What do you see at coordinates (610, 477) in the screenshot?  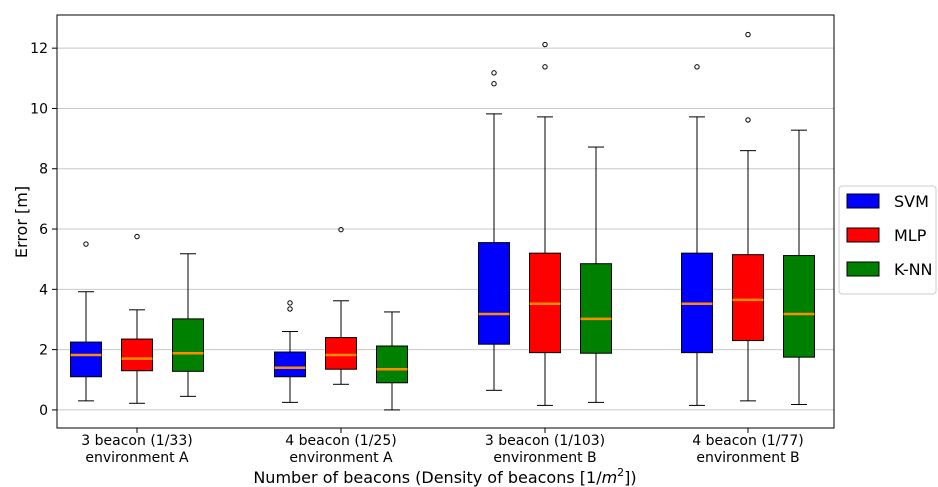 I see `x-axis-title-var: m` at bounding box center [610, 477].